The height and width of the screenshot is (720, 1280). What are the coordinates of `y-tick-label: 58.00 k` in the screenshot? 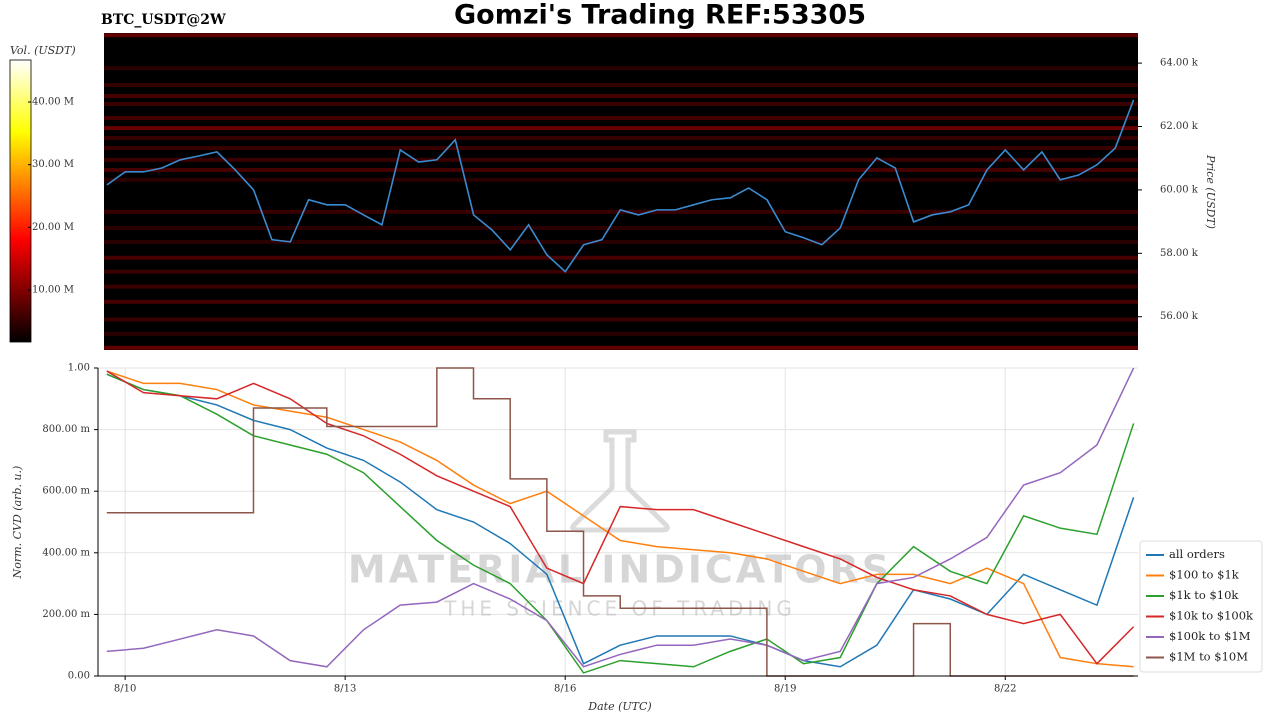 It's located at (1179, 253).